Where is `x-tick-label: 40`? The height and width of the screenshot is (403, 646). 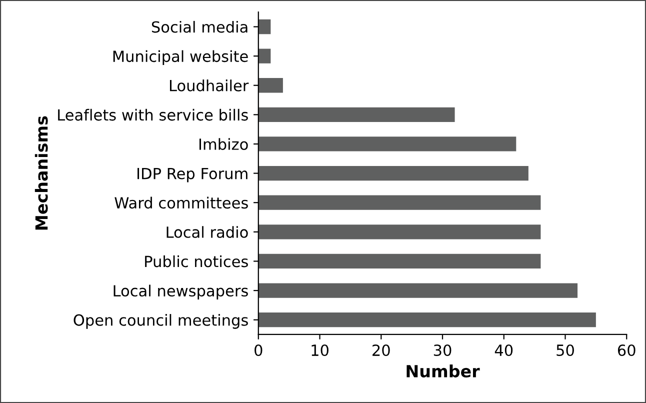 x-tick-label: 40 is located at coordinates (503, 350).